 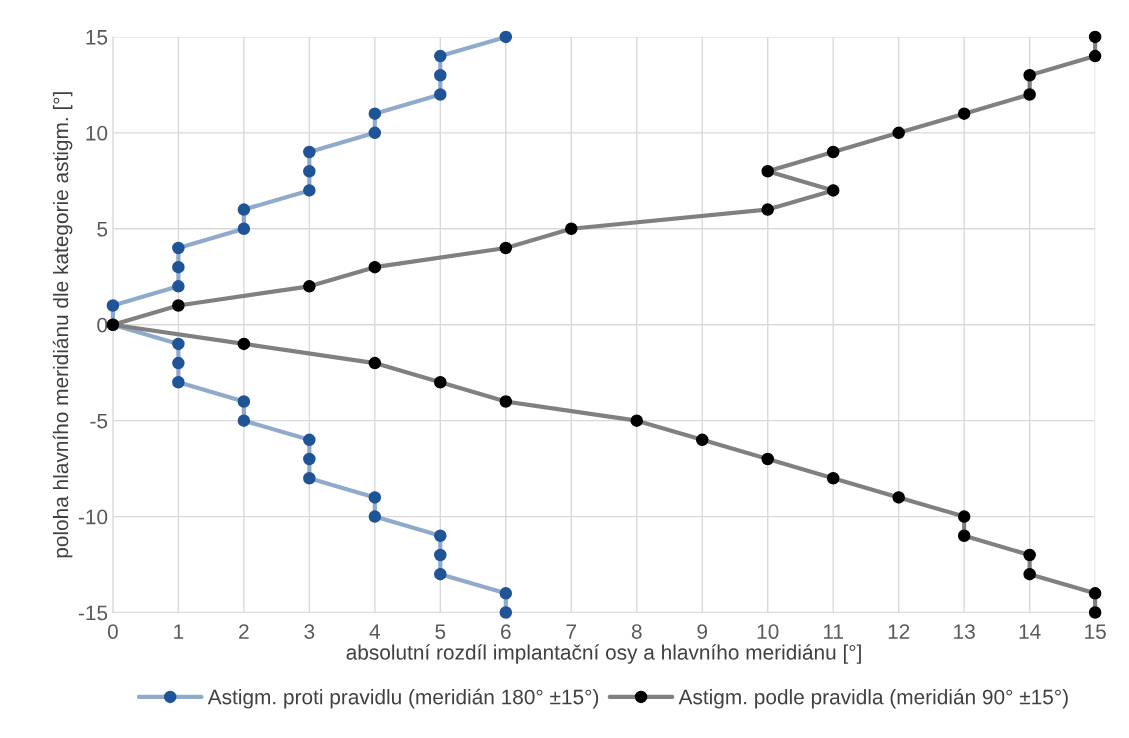 What do you see at coordinates (179, 631) in the screenshot?
I see `x-tick-label: 1` at bounding box center [179, 631].